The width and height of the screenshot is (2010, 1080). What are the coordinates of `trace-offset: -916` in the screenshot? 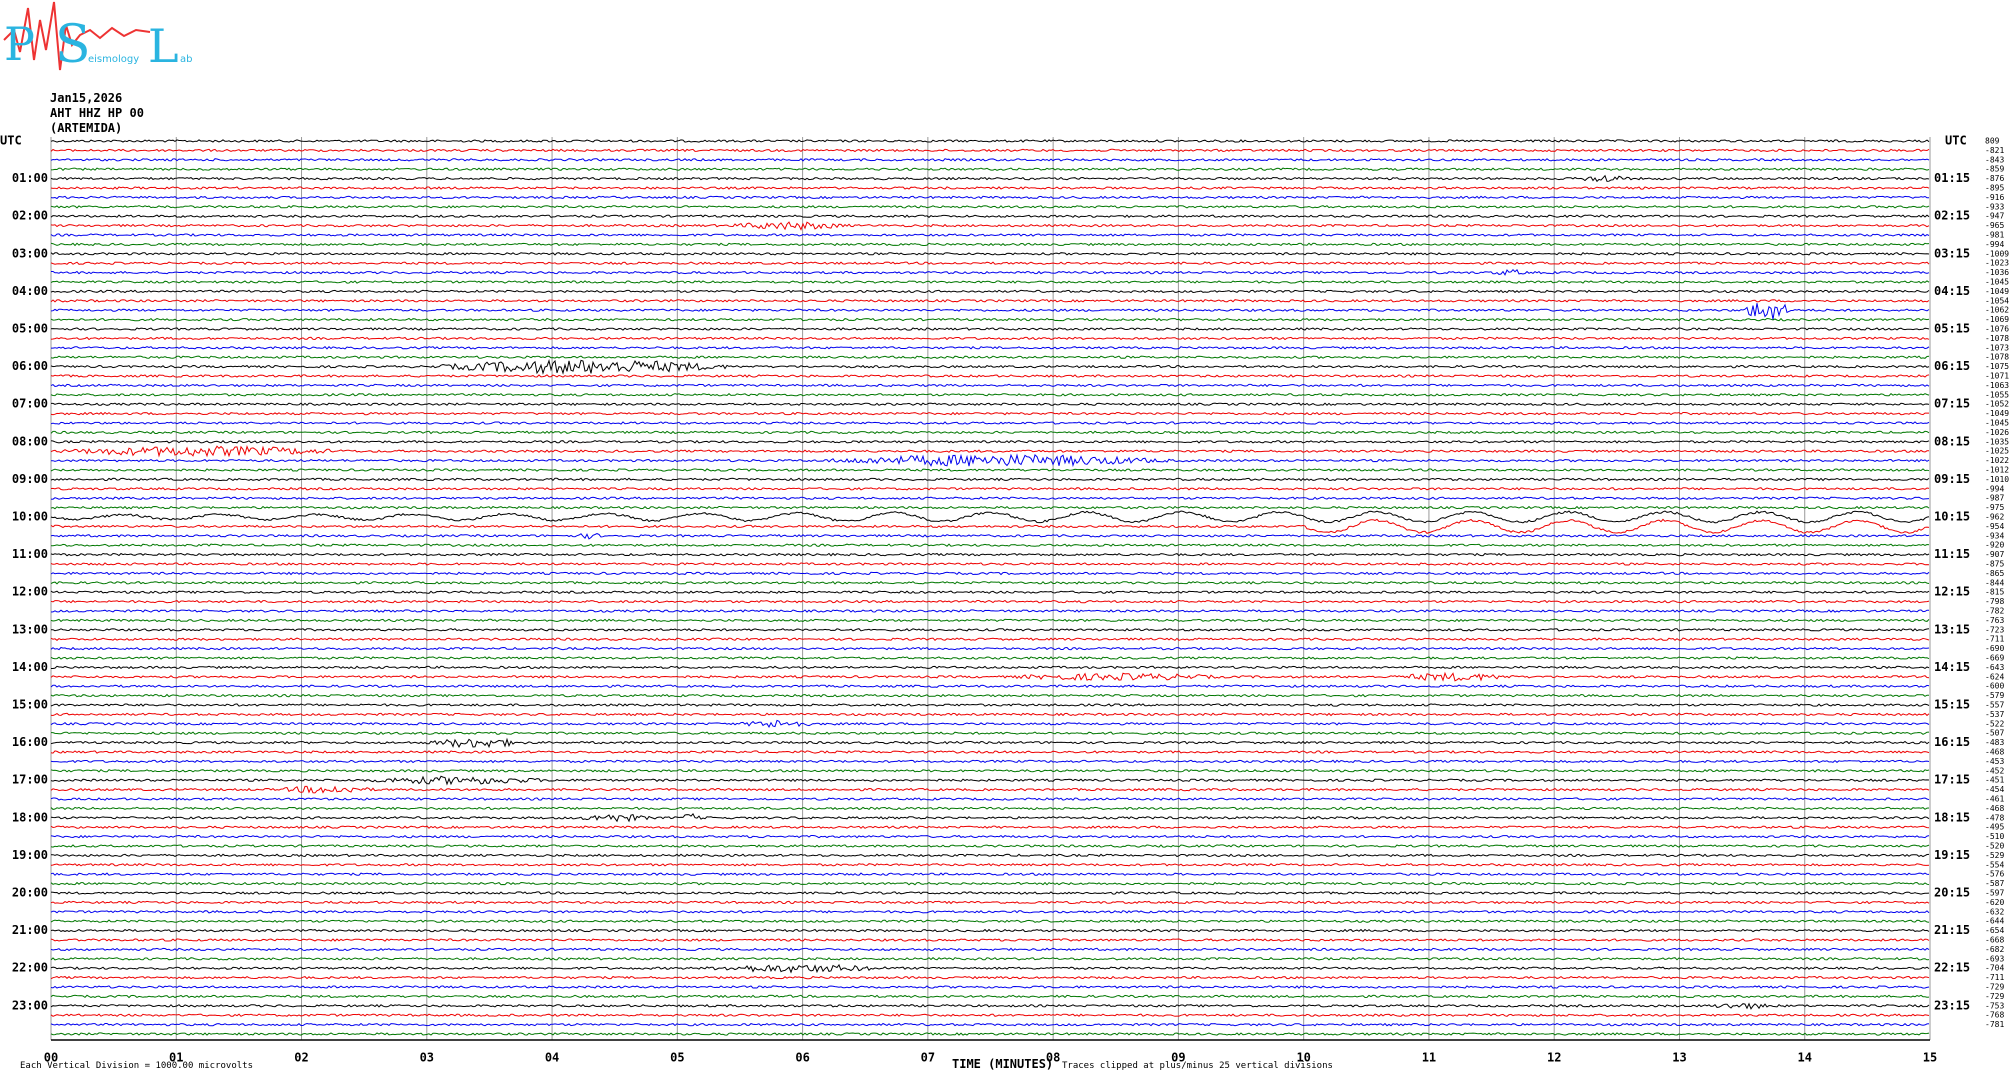 It's located at (1994, 197).